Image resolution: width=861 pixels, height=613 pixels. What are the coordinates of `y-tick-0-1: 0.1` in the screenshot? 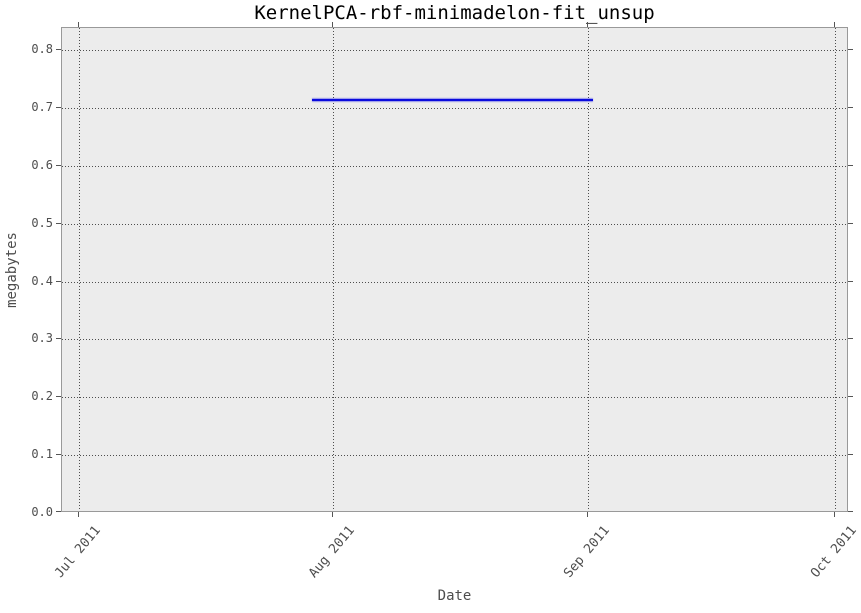 It's located at (42, 454).